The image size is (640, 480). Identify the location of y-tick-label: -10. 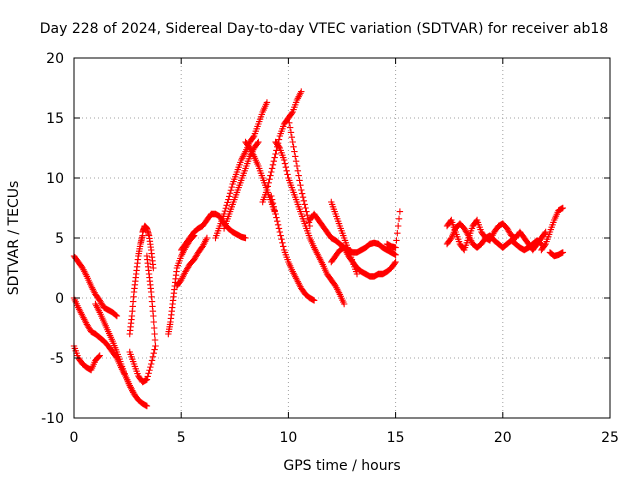
(52, 419).